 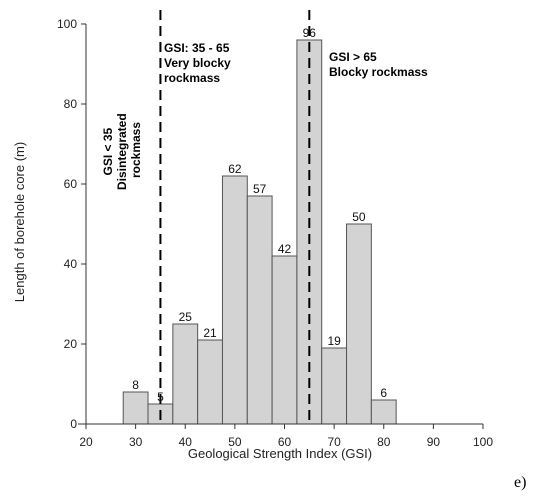 What do you see at coordinates (520, 482) in the screenshot?
I see `panel-label: e)` at bounding box center [520, 482].